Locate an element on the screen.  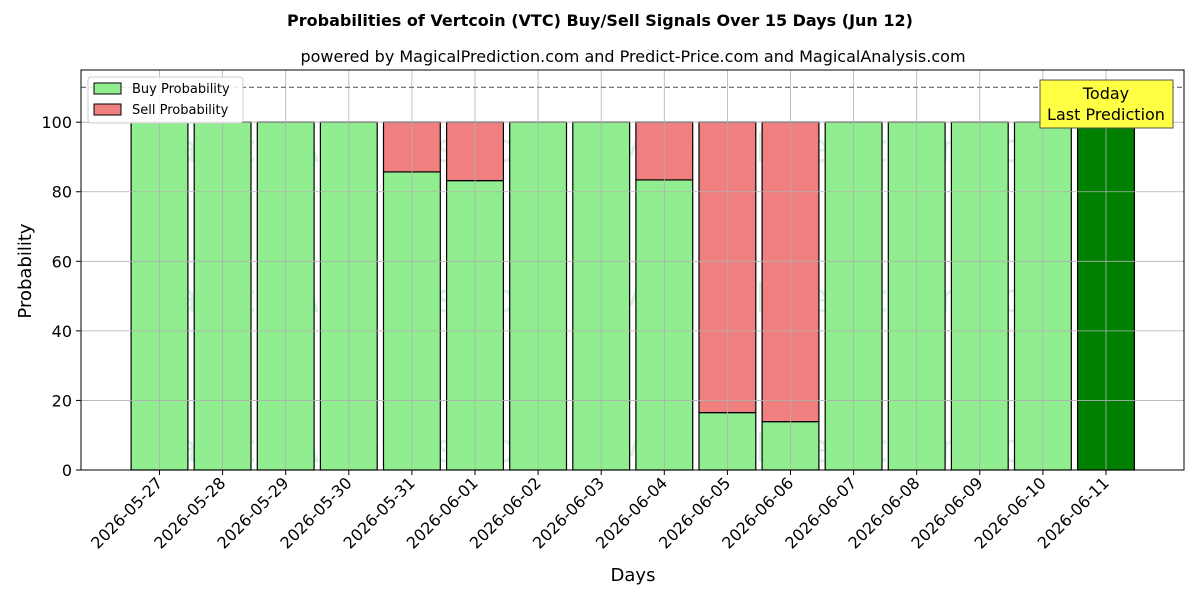
y-axis-label: Probability is located at coordinates (25, 270).